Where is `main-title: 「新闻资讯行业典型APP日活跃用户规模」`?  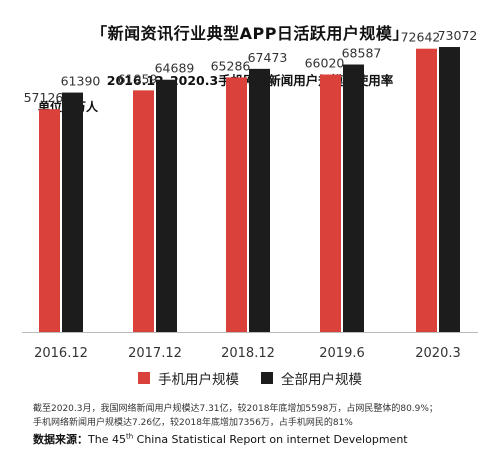 main-title: 「新闻资讯行业典型APP日活跃用户规模」 is located at coordinates (250, 33).